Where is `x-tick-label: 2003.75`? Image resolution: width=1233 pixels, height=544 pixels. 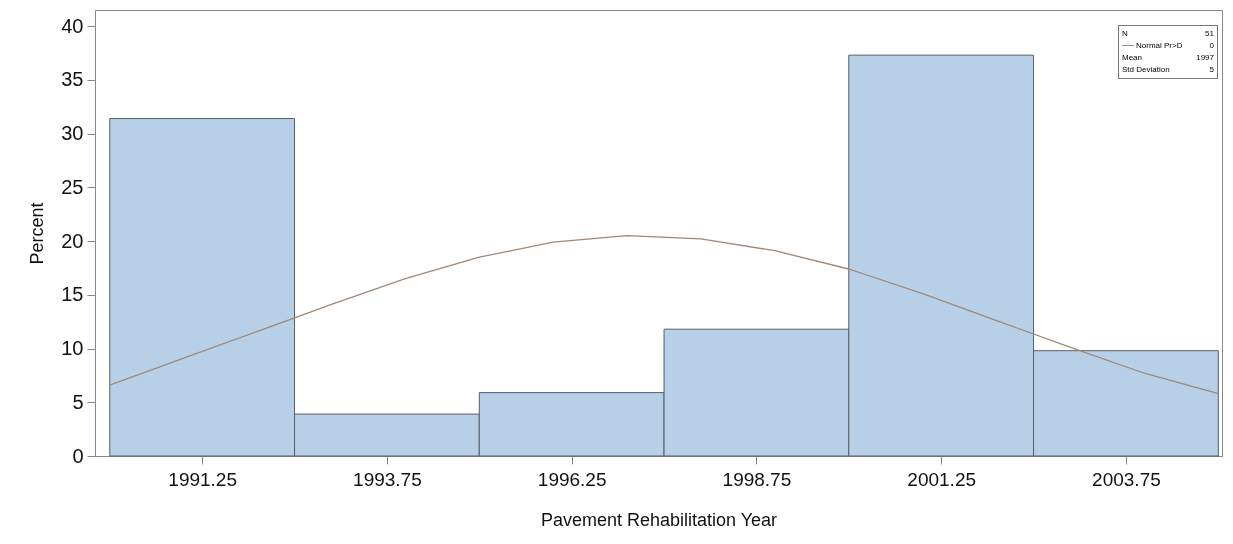
x-tick-label: 2003.75 is located at coordinates (1126, 479).